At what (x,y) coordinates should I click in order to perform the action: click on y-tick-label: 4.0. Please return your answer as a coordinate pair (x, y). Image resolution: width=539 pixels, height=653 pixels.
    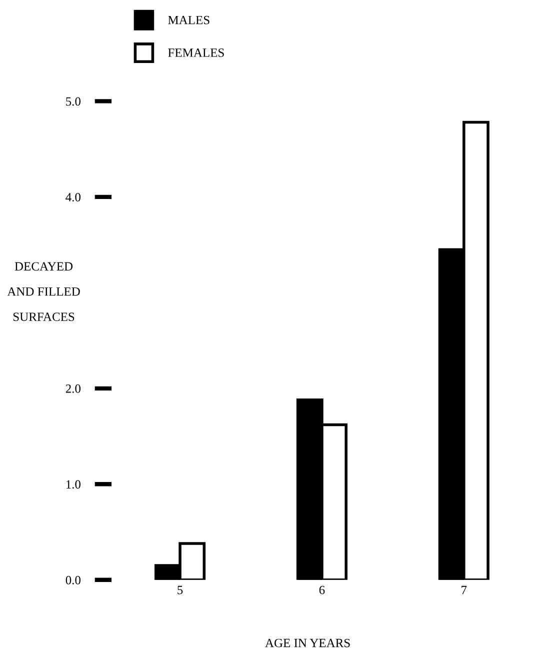
    Looking at the image, I should click on (73, 197).